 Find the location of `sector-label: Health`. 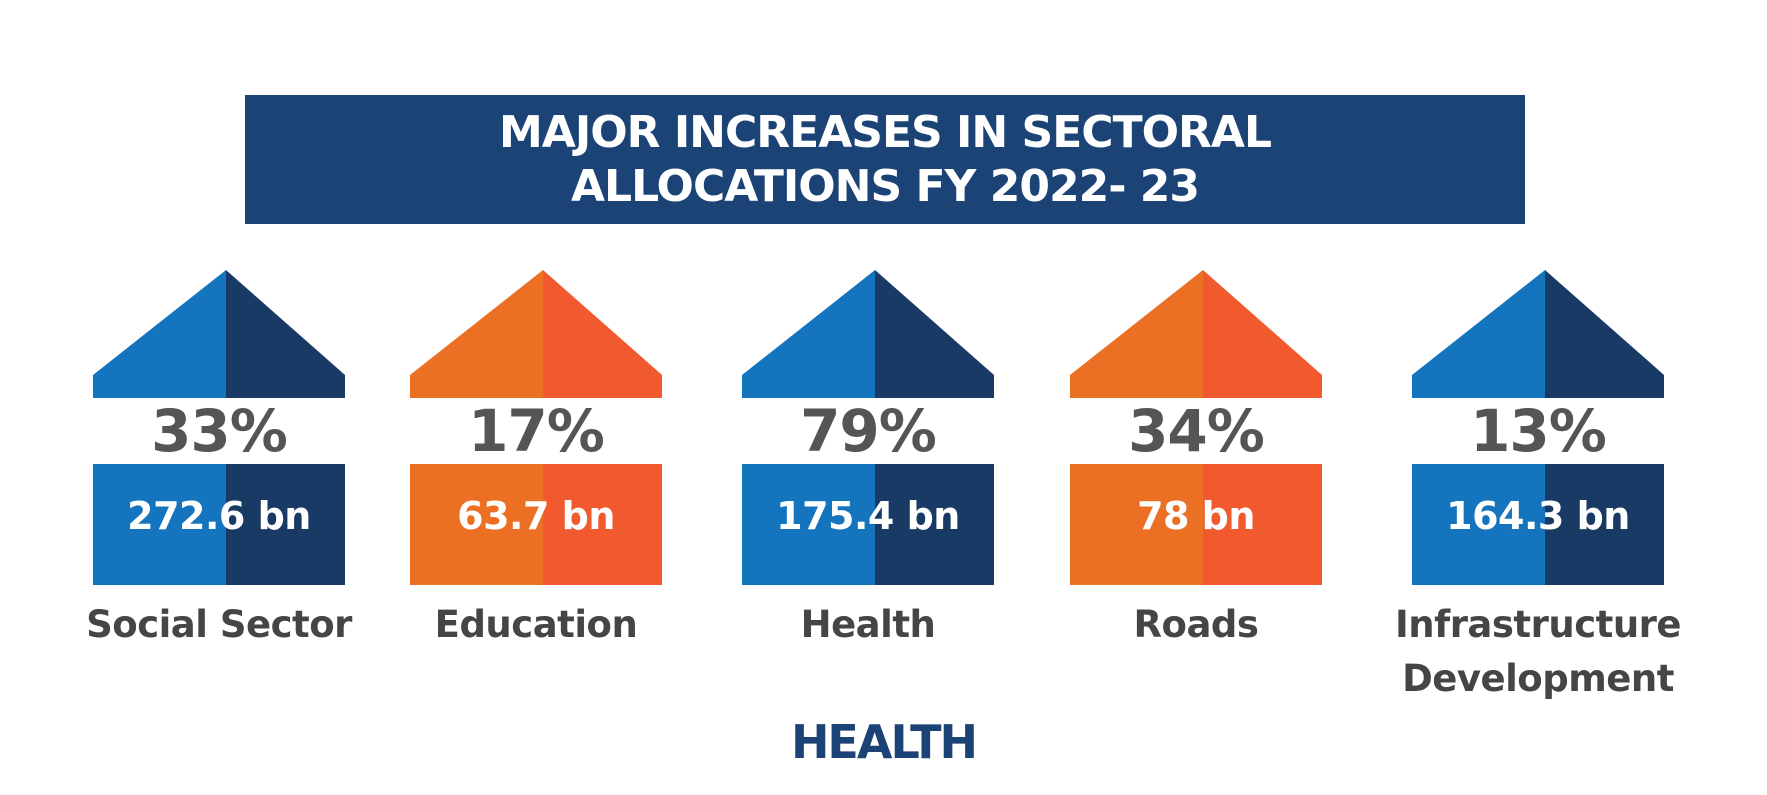

sector-label: Health is located at coordinates (868, 624).